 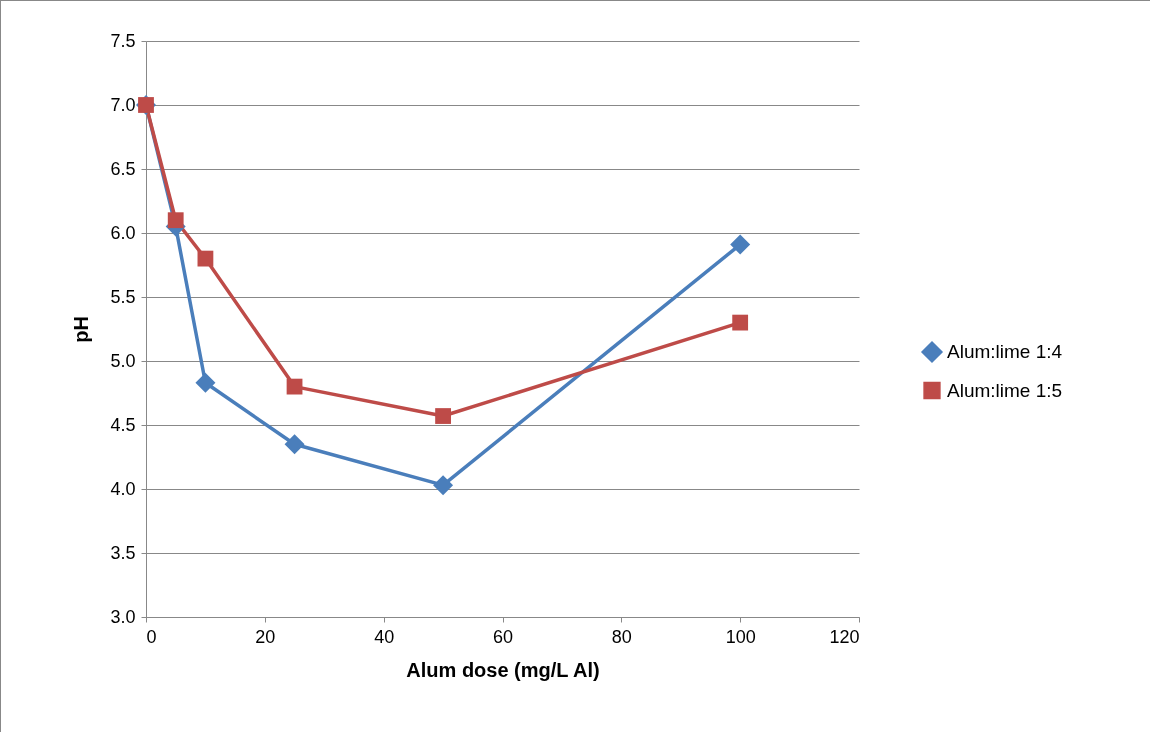 I want to click on y-tick-label: 3.0, so click(x=123, y=616).